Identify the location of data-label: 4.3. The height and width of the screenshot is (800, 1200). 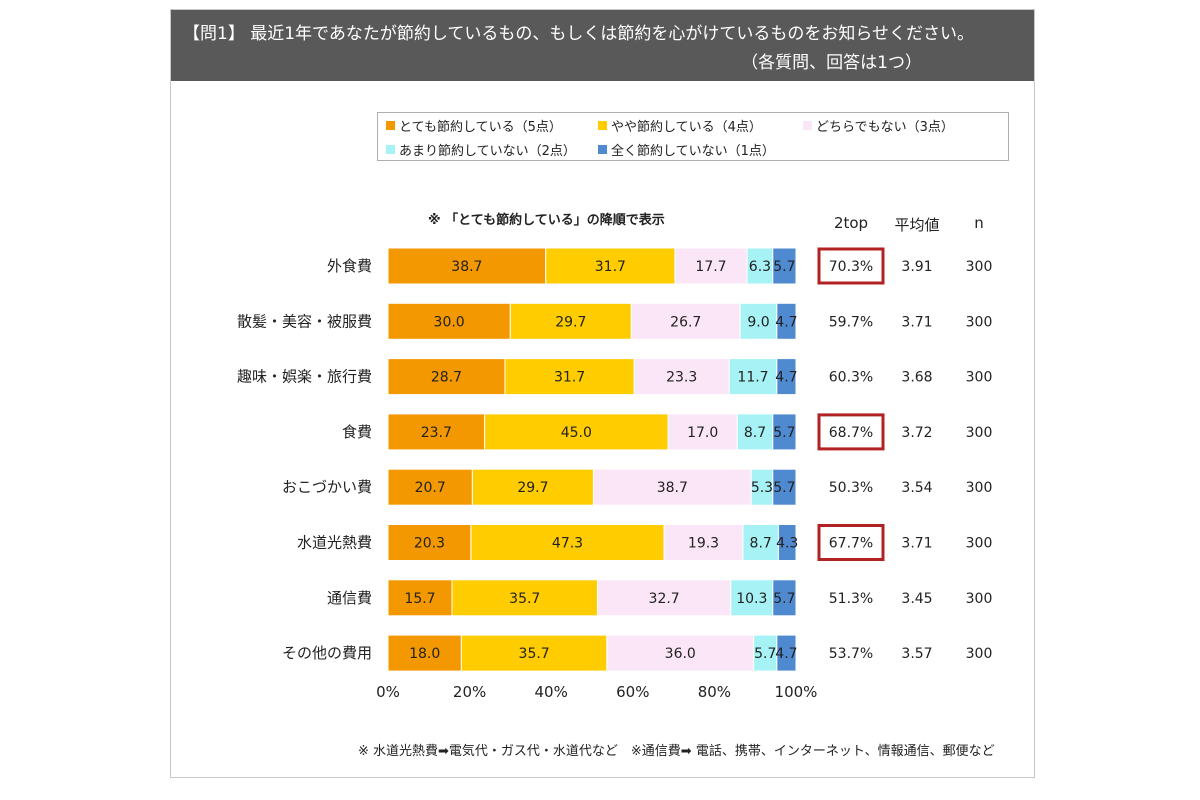
(787, 544).